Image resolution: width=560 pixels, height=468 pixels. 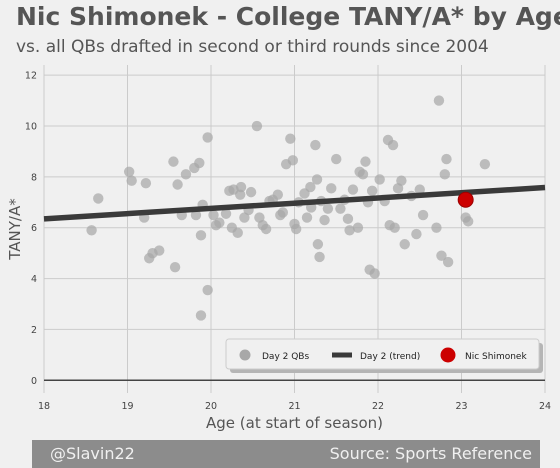 I want to click on legend-trend-label: Day 2 (trend), so click(x=390, y=357).